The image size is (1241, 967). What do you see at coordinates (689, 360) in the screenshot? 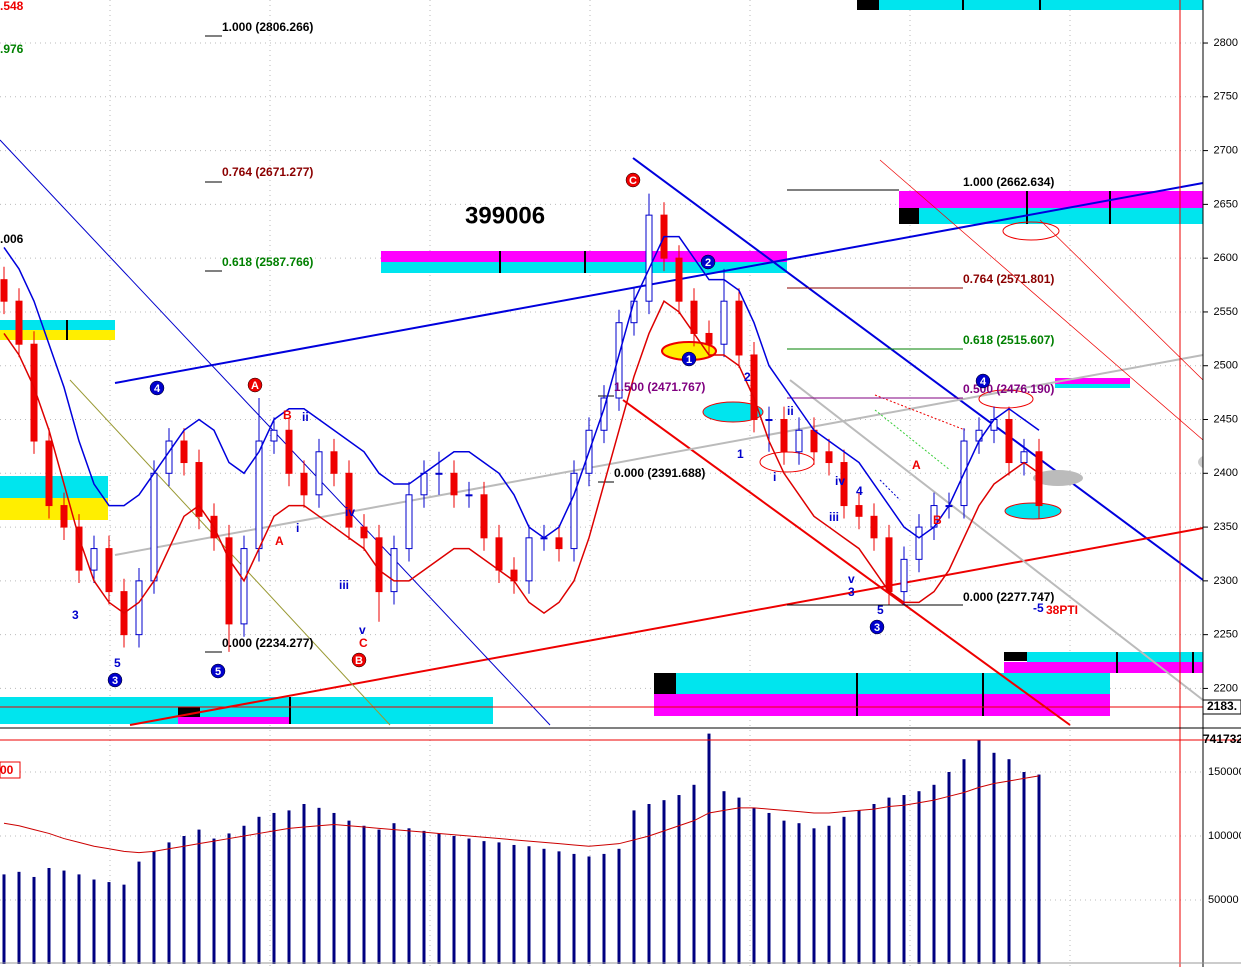
I see `wave-label: 1` at bounding box center [689, 360].